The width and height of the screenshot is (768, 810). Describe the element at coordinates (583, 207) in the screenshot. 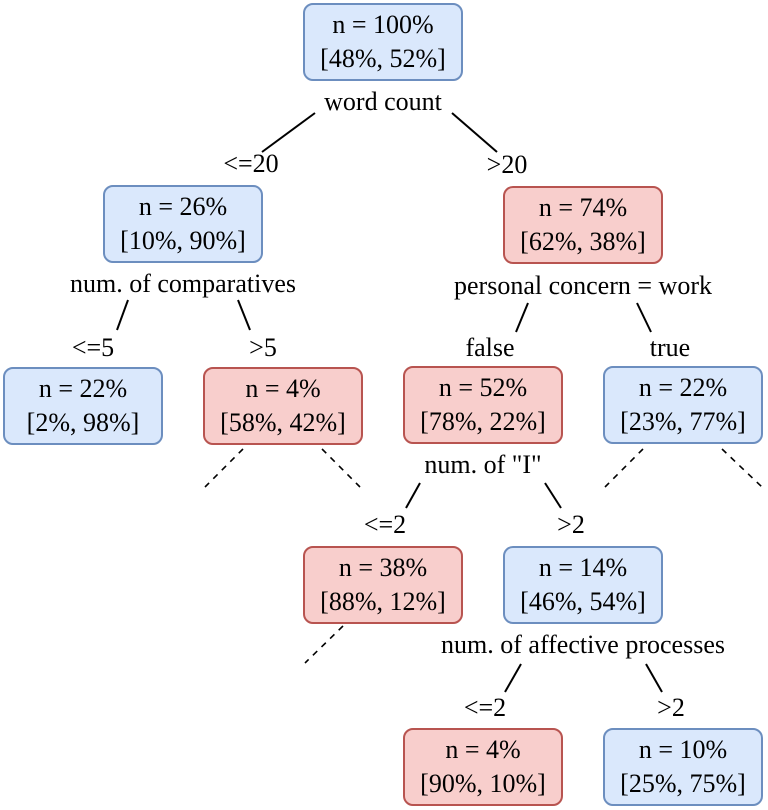

I see `node-size: n = 74%` at that location.